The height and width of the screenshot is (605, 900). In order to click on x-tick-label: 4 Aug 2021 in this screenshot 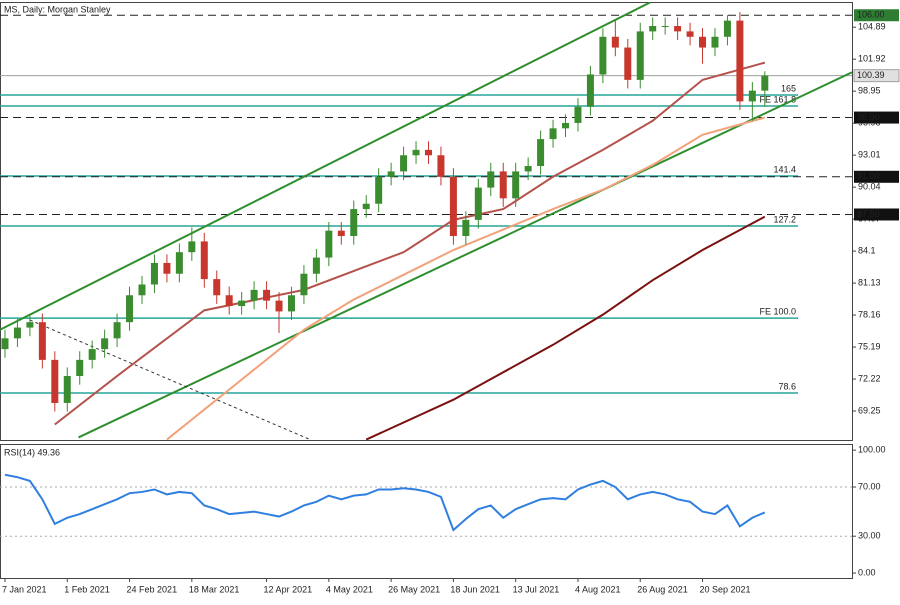, I will do `click(598, 589)`.